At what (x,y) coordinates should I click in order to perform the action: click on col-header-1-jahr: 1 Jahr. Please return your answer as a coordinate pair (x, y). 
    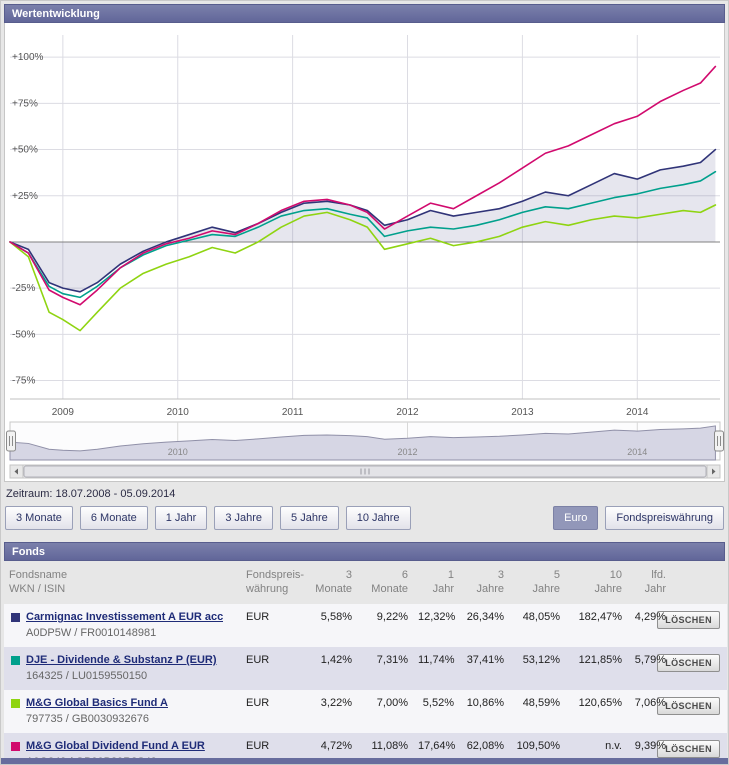
    Looking at the image, I should click on (443, 582).